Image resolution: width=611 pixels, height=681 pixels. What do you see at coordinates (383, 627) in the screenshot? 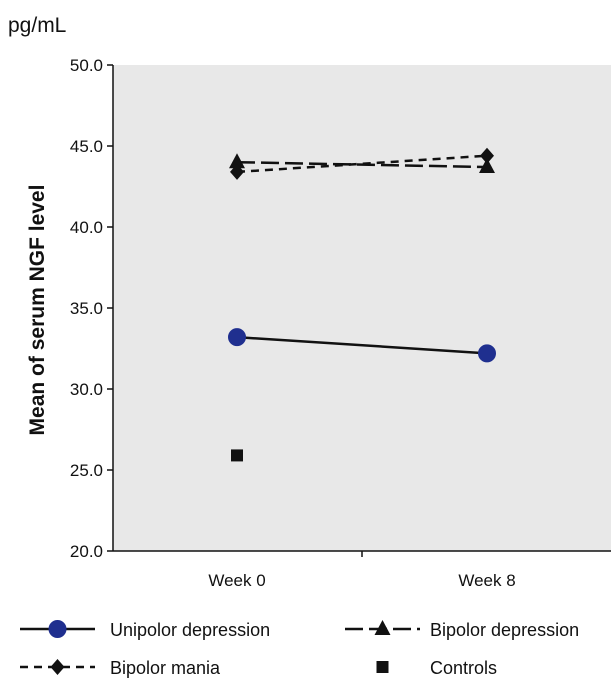
I see `legend-marker-bipolor-depression` at bounding box center [383, 627].